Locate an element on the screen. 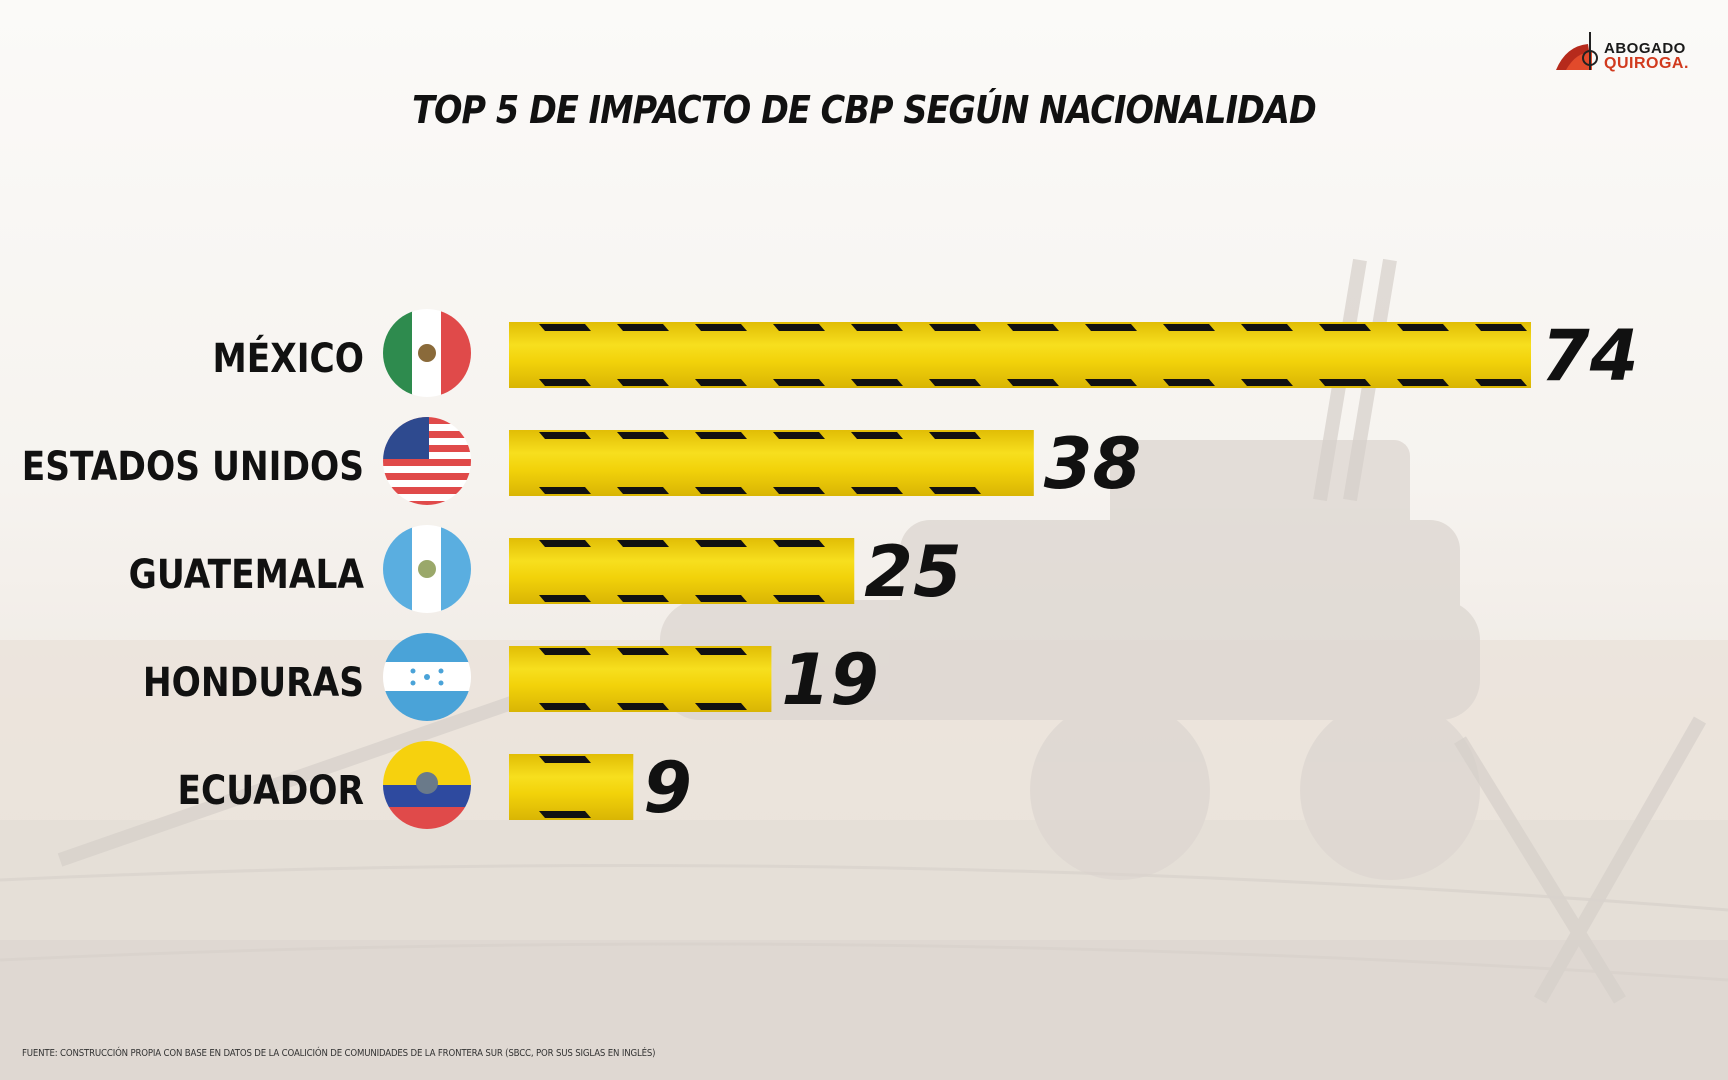 This screenshot has width=1728, height=1080. category-label-estados-unidos: ESTADOS UNIDOS is located at coordinates (193, 465).